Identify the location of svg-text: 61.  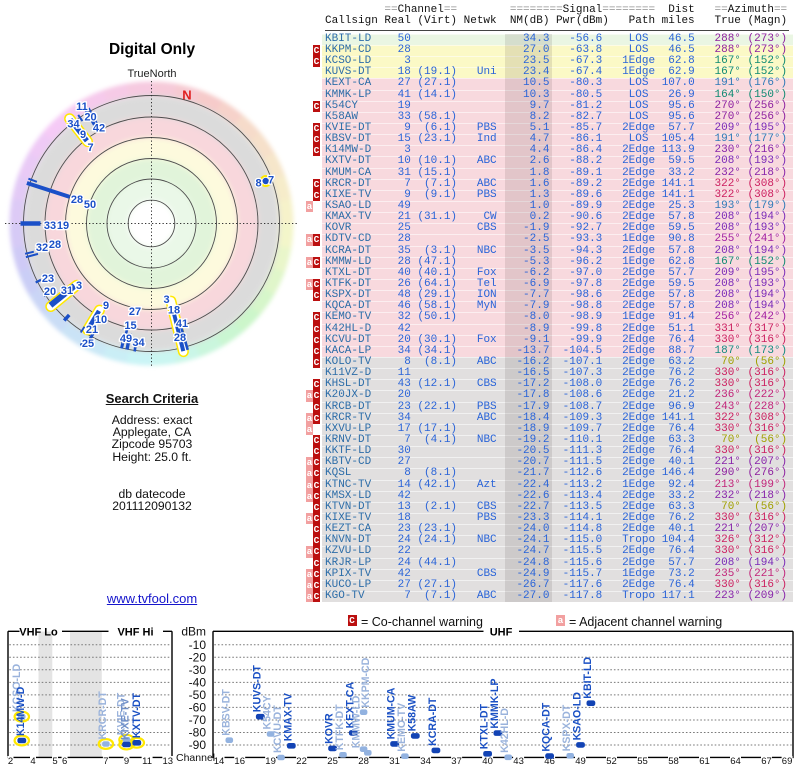
(704, 761).